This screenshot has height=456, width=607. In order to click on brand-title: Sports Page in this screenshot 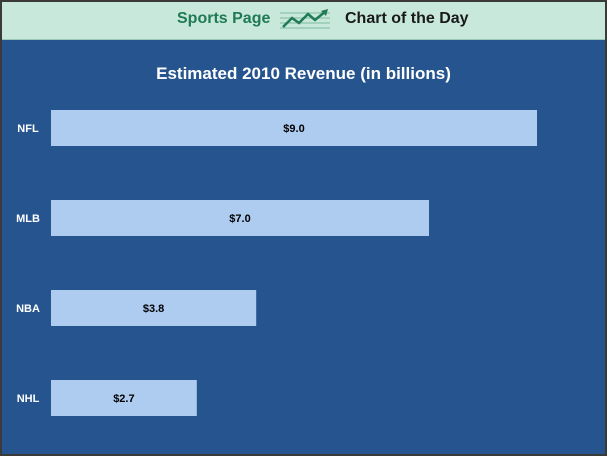, I will do `click(224, 18)`.